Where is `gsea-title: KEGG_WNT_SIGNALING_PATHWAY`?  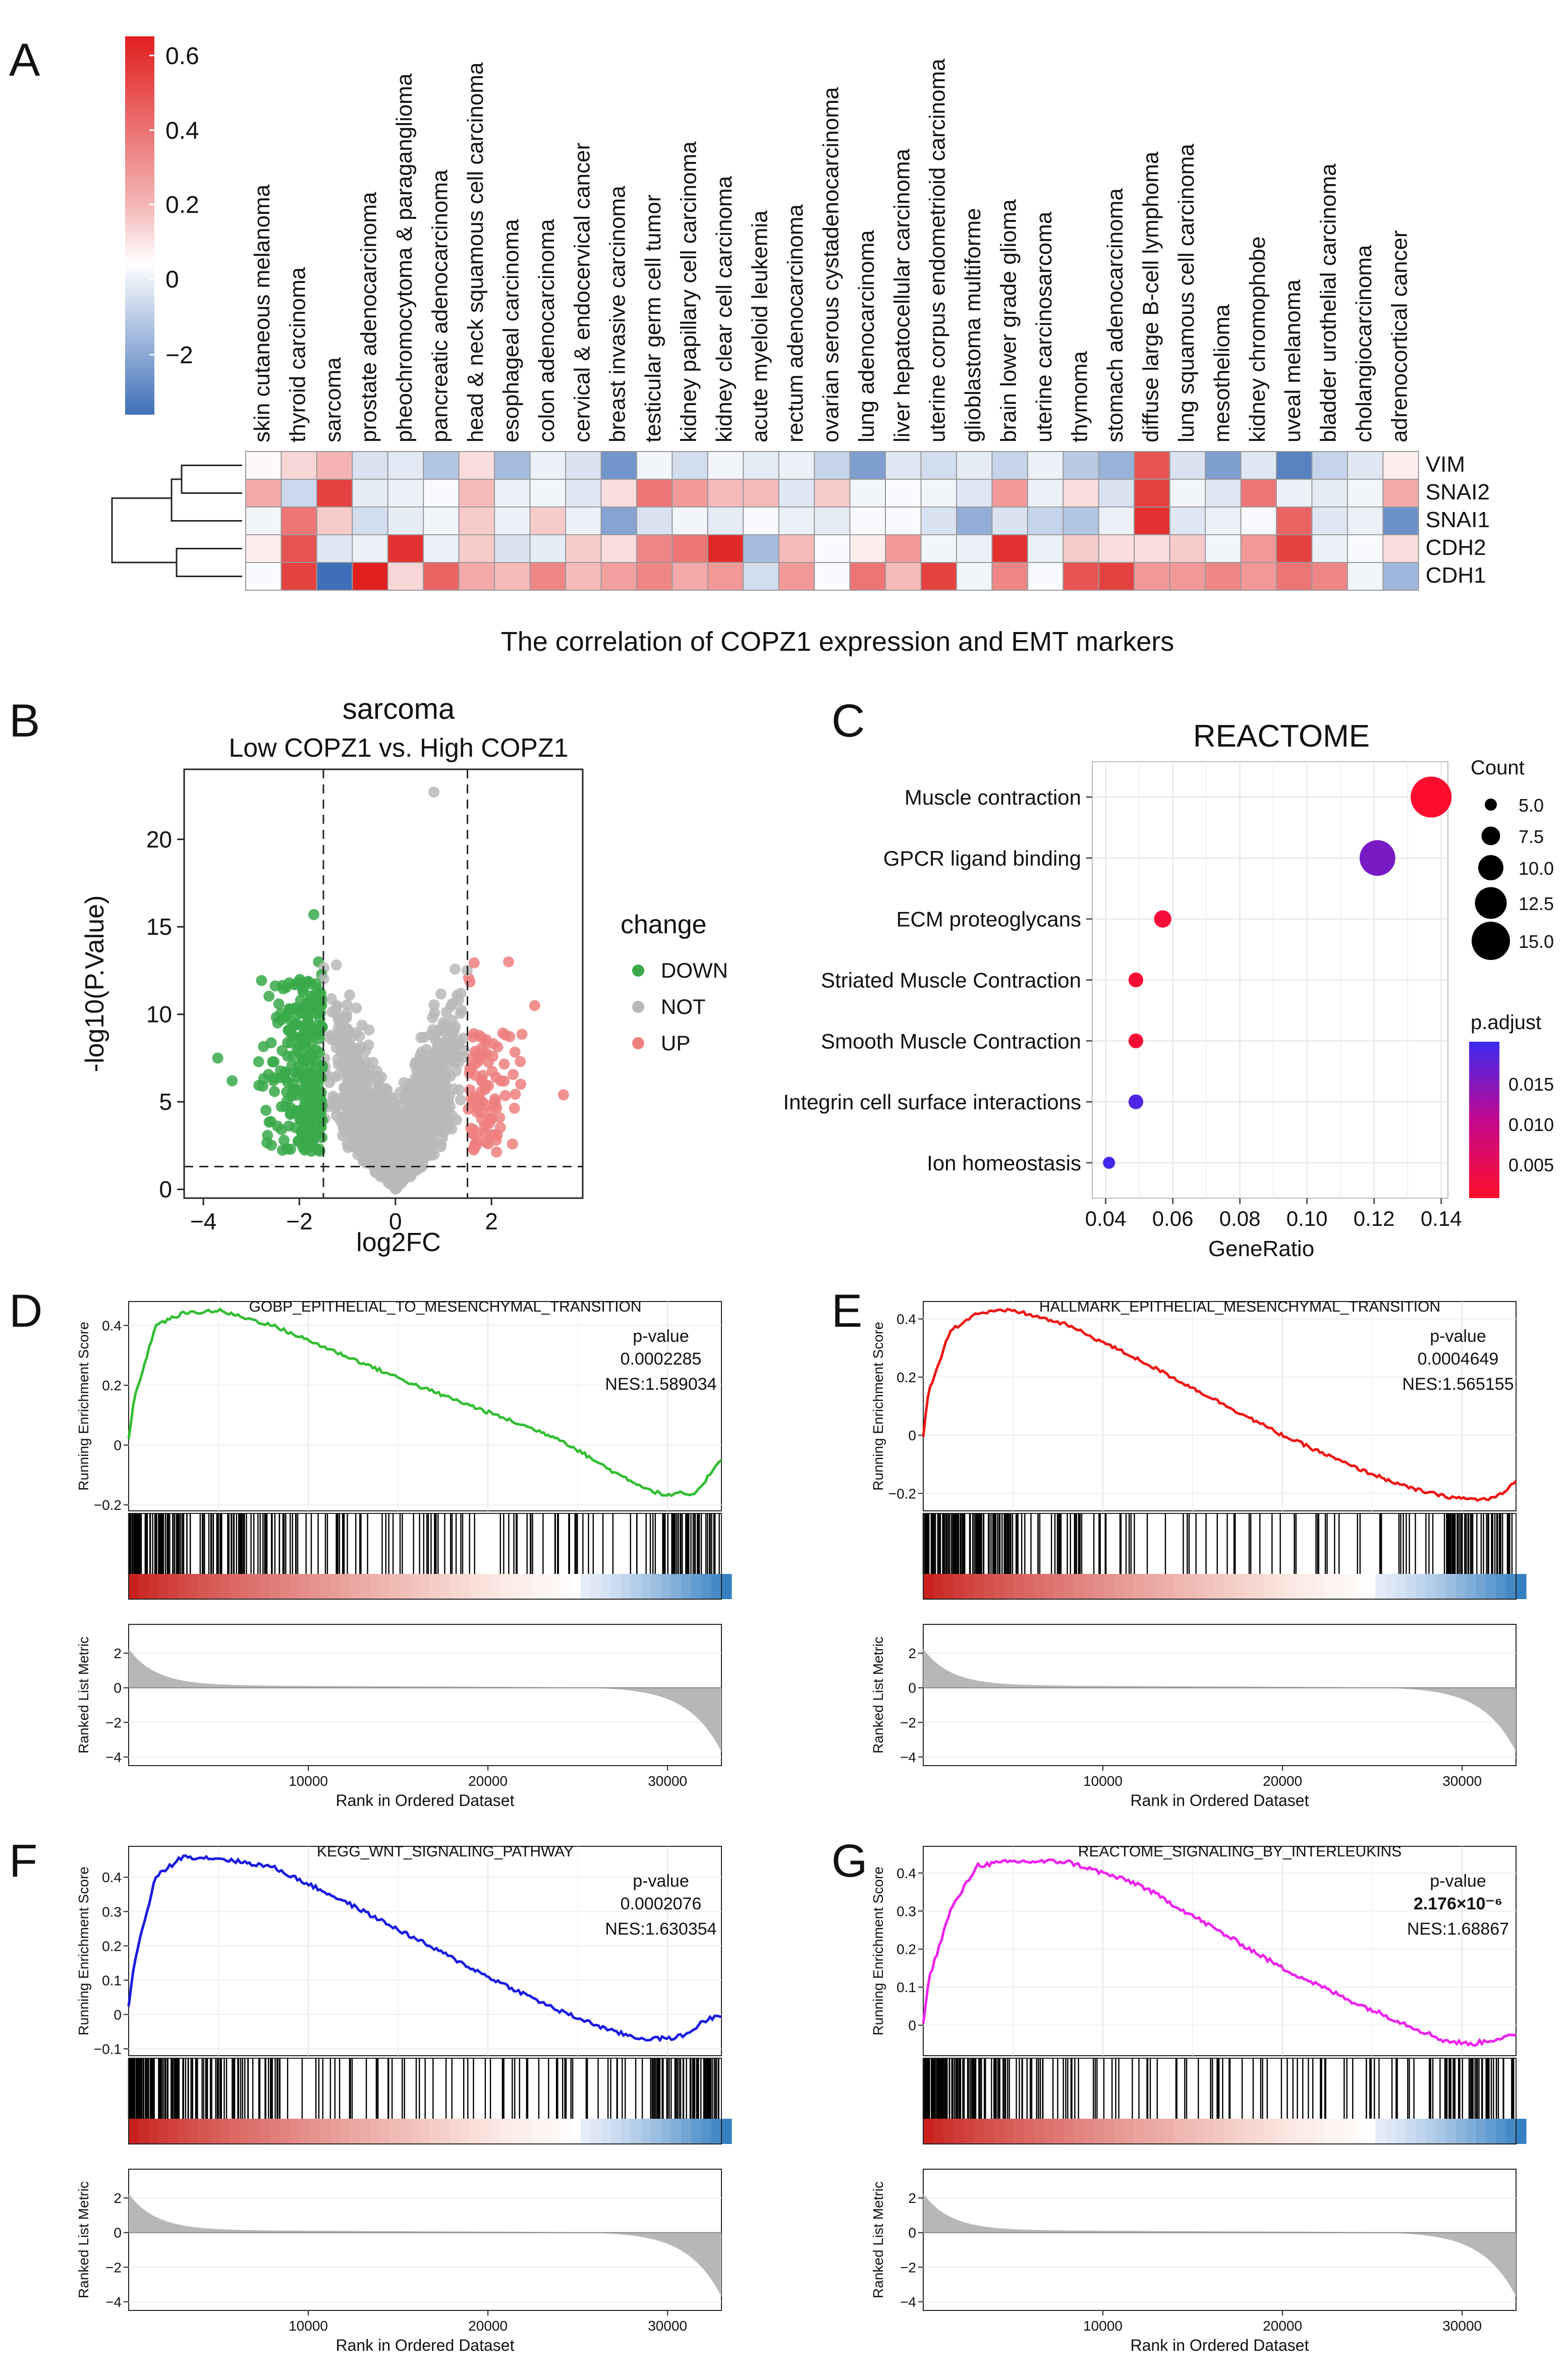 gsea-title: KEGG_WNT_SIGNALING_PATHWAY is located at coordinates (445, 1852).